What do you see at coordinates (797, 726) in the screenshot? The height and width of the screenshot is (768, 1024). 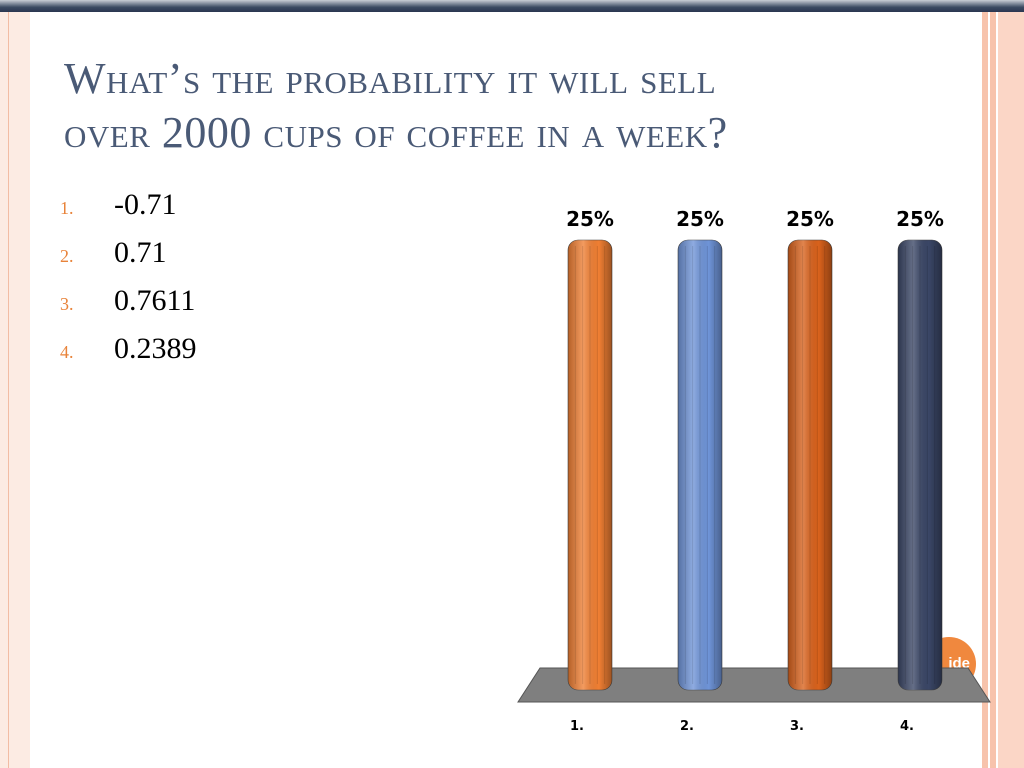 I see `category-label: 3.` at bounding box center [797, 726].